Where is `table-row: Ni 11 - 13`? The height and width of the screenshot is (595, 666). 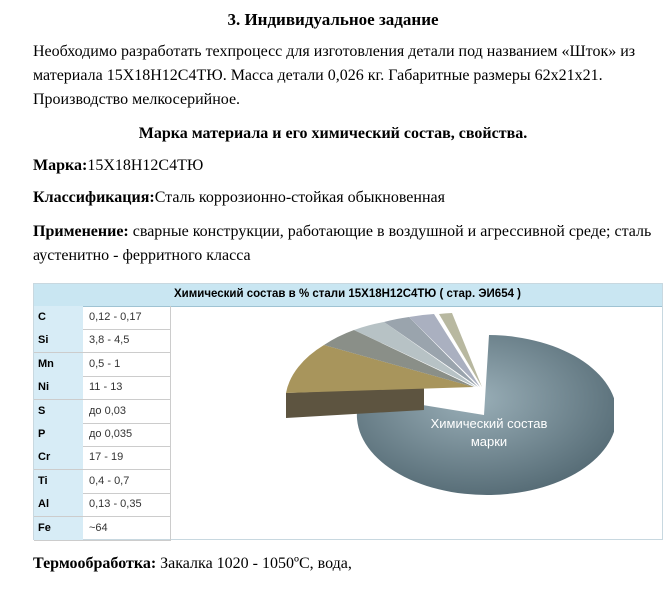
table-row: Ni 11 - 13 is located at coordinates (102, 388).